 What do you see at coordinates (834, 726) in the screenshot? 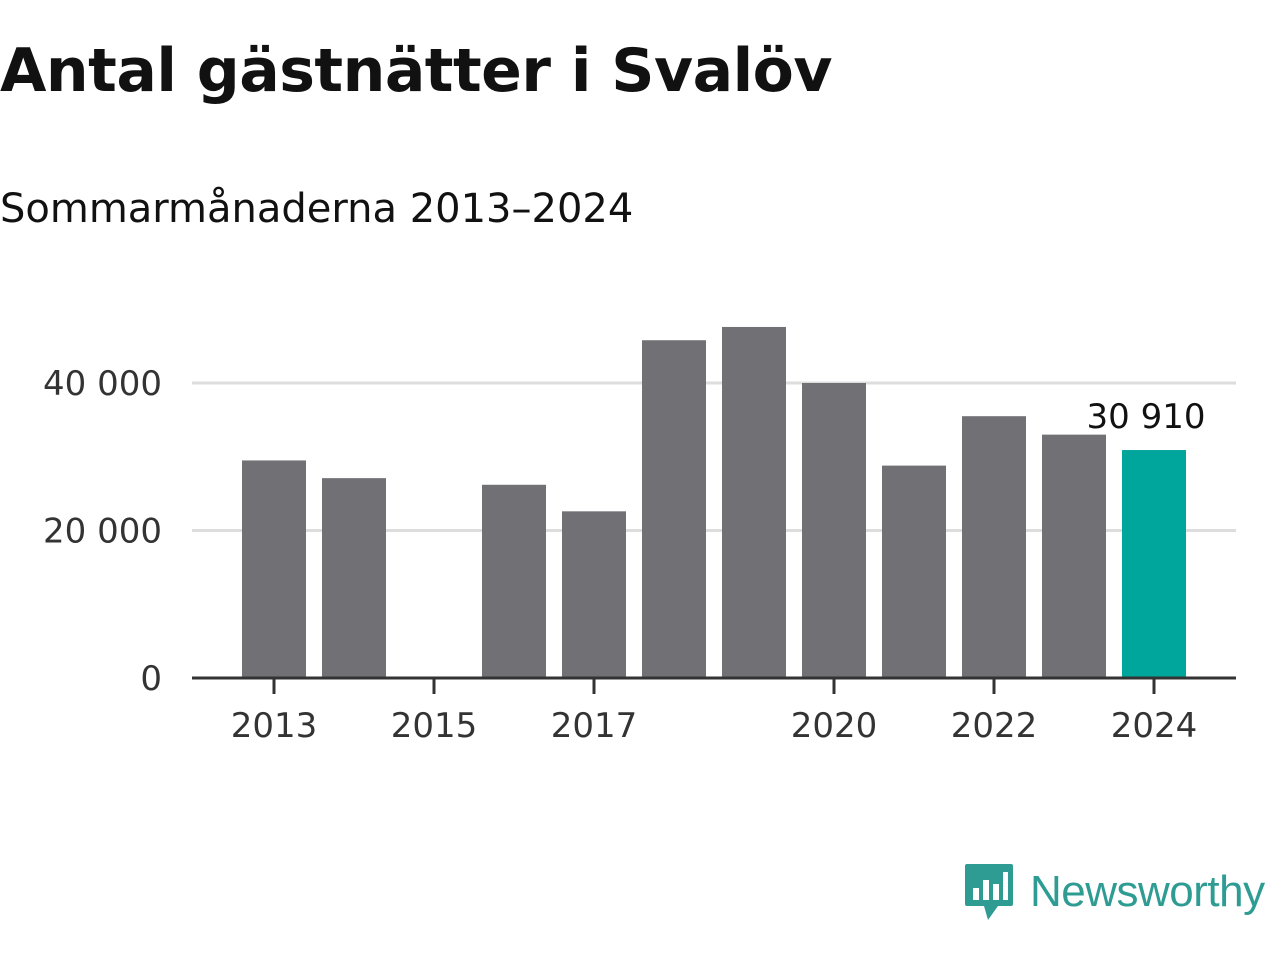
I see `x-tick-label: 2020` at bounding box center [834, 726].